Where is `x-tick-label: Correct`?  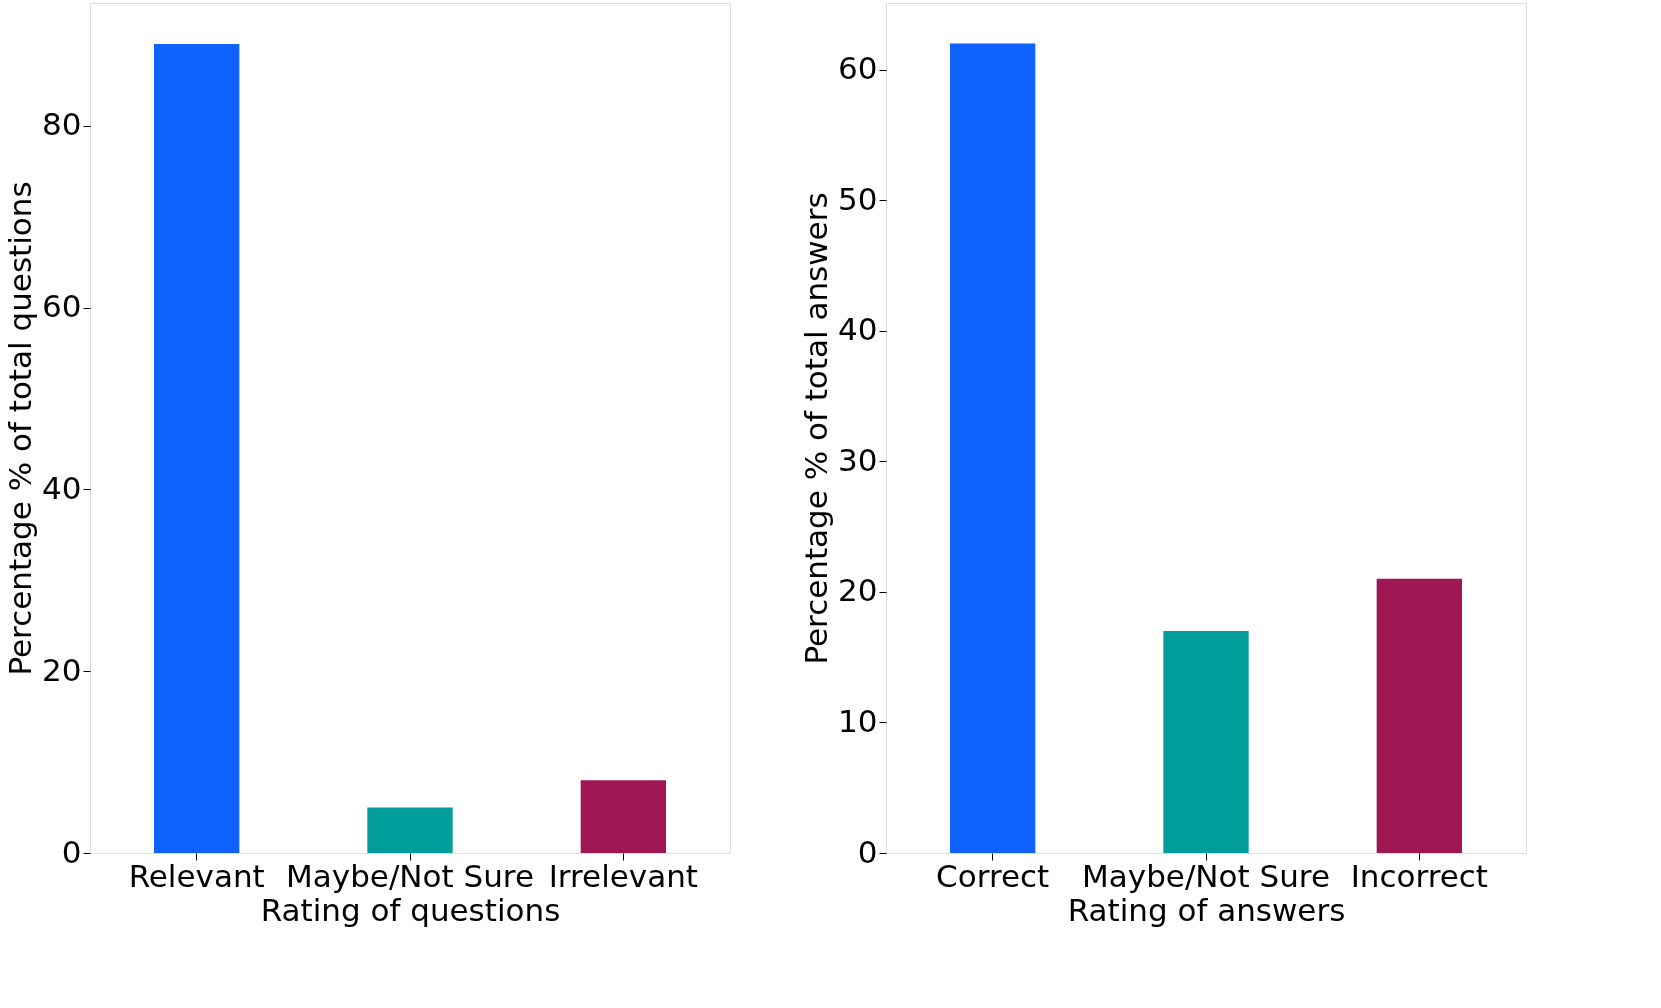 x-tick-label: Correct is located at coordinates (993, 875).